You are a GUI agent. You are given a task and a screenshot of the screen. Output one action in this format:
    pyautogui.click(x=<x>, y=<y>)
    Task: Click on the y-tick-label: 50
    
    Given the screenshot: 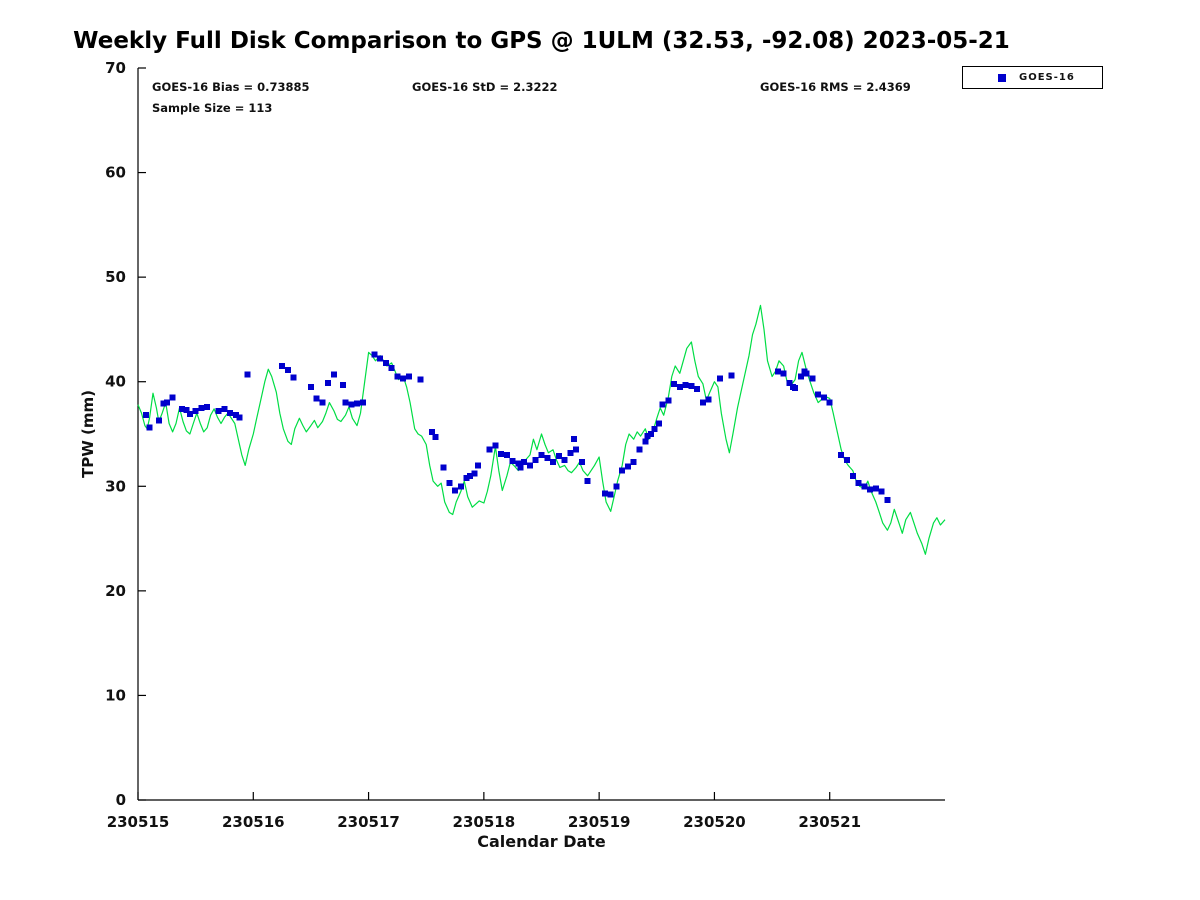 What is the action you would take?
    pyautogui.click(x=115, y=277)
    